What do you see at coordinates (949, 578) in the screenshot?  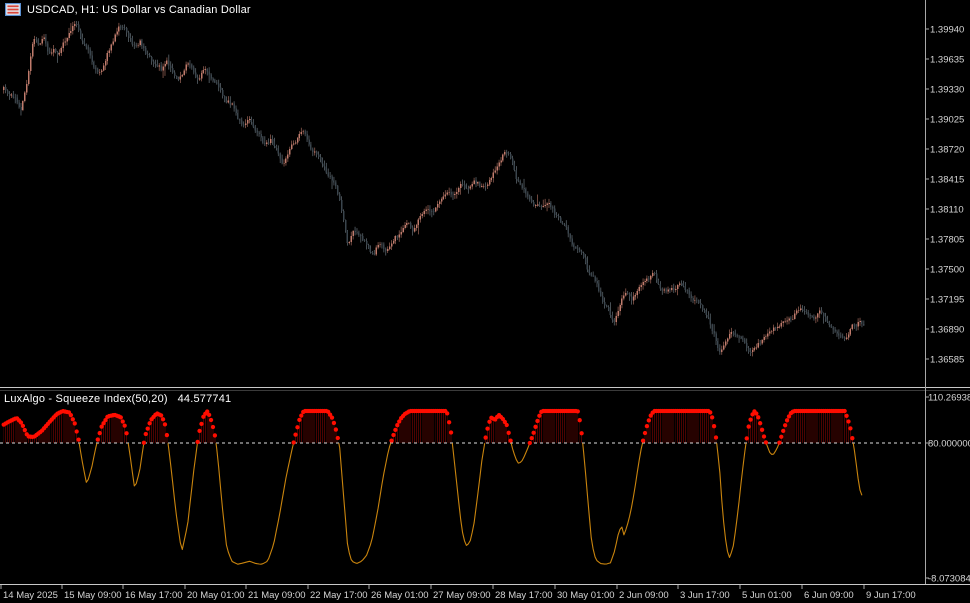 I see `indicator-scale-label: -8.073084` at bounding box center [949, 578].